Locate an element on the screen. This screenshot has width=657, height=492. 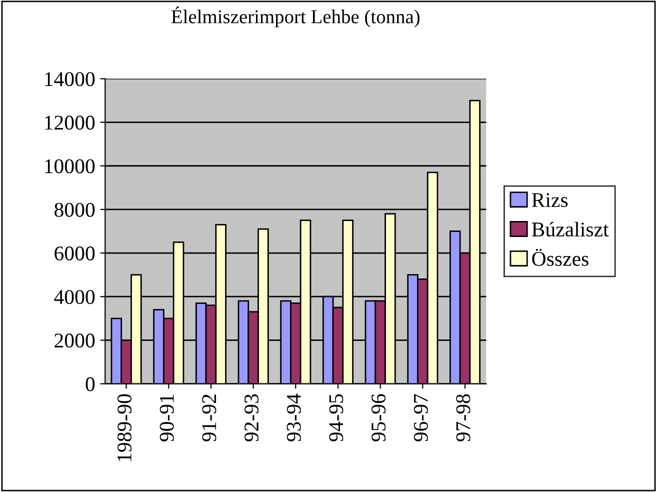
y-tick-label: 14000 is located at coordinates (70, 79).